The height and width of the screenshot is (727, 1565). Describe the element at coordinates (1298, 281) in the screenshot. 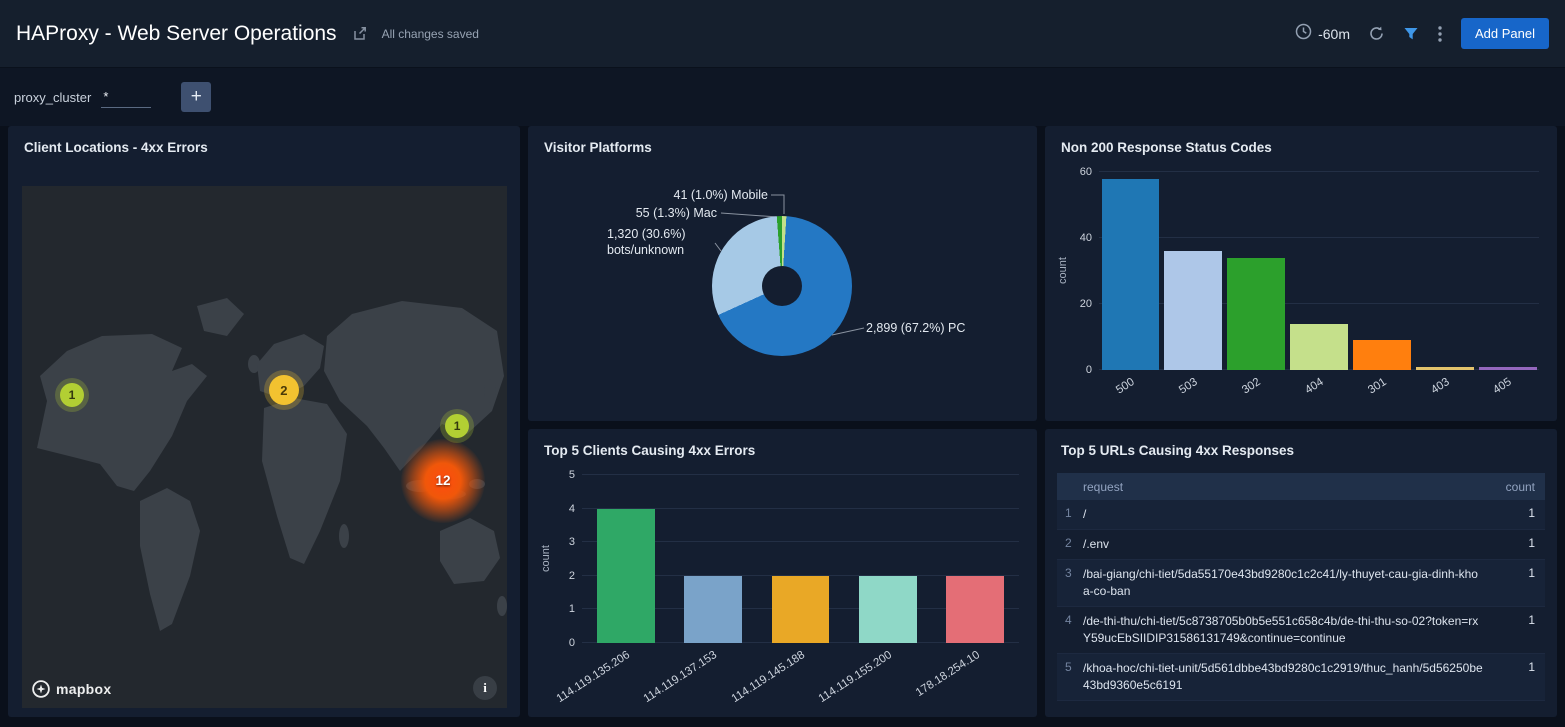

I see `status-codes-bar-chart: count 0 20 40 60 500 503 302 404 301 403 405` at that location.